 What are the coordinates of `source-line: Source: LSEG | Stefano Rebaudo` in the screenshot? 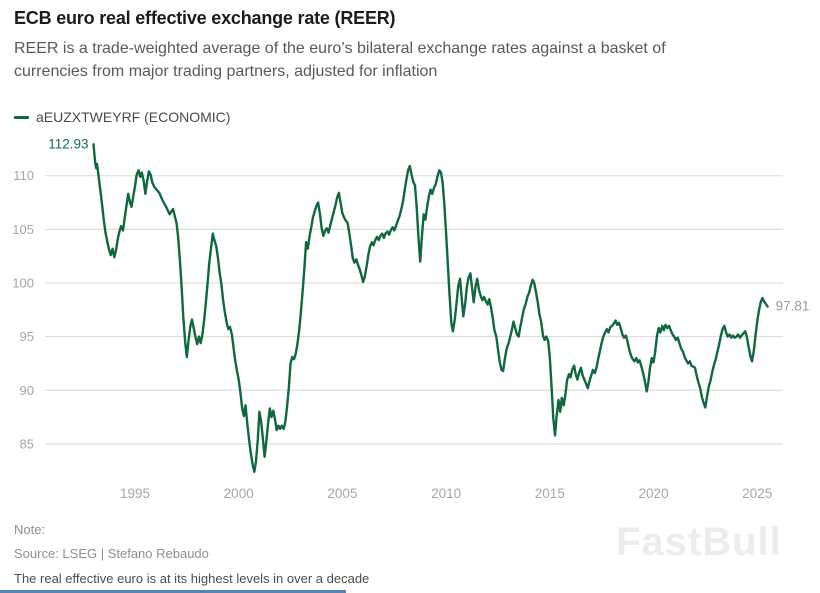 It's located at (111, 553).